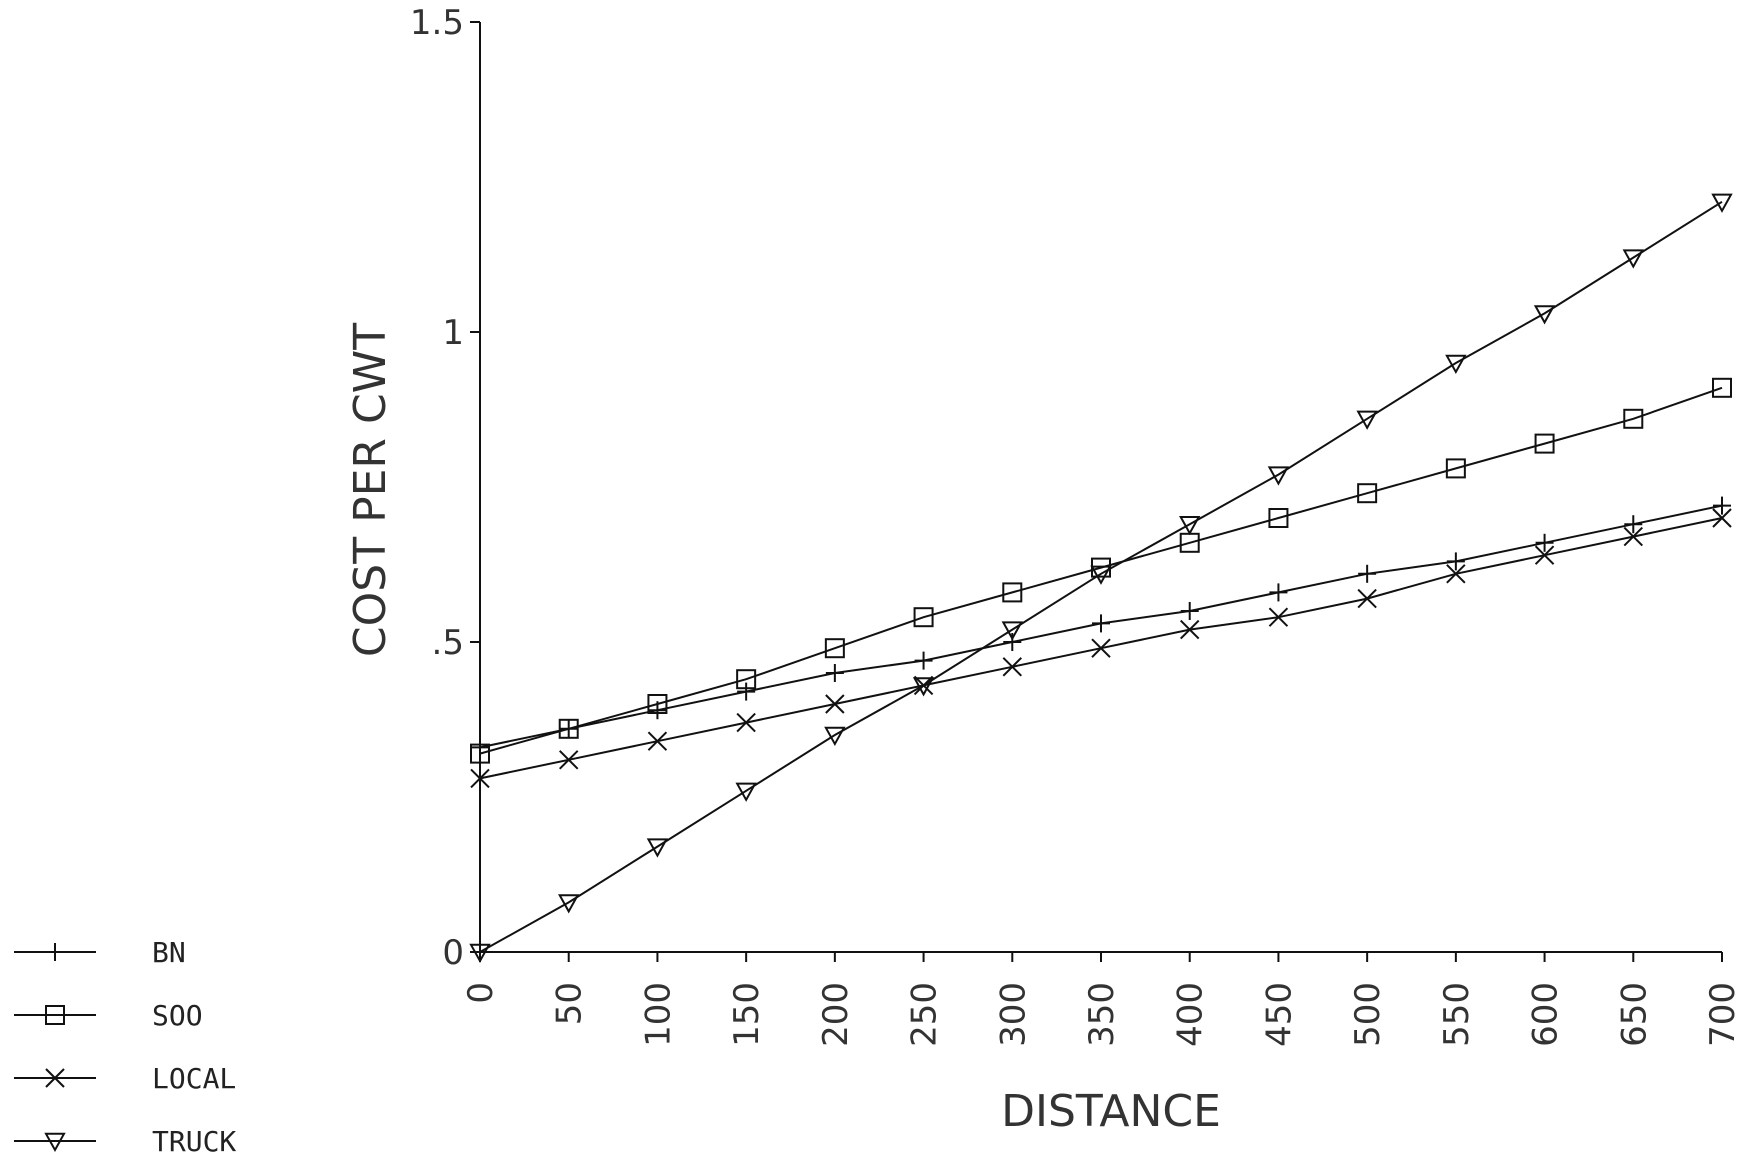 This screenshot has height=1154, width=1752. Describe the element at coordinates (1368, 1014) in the screenshot. I see `x-tick-label: 500` at that location.